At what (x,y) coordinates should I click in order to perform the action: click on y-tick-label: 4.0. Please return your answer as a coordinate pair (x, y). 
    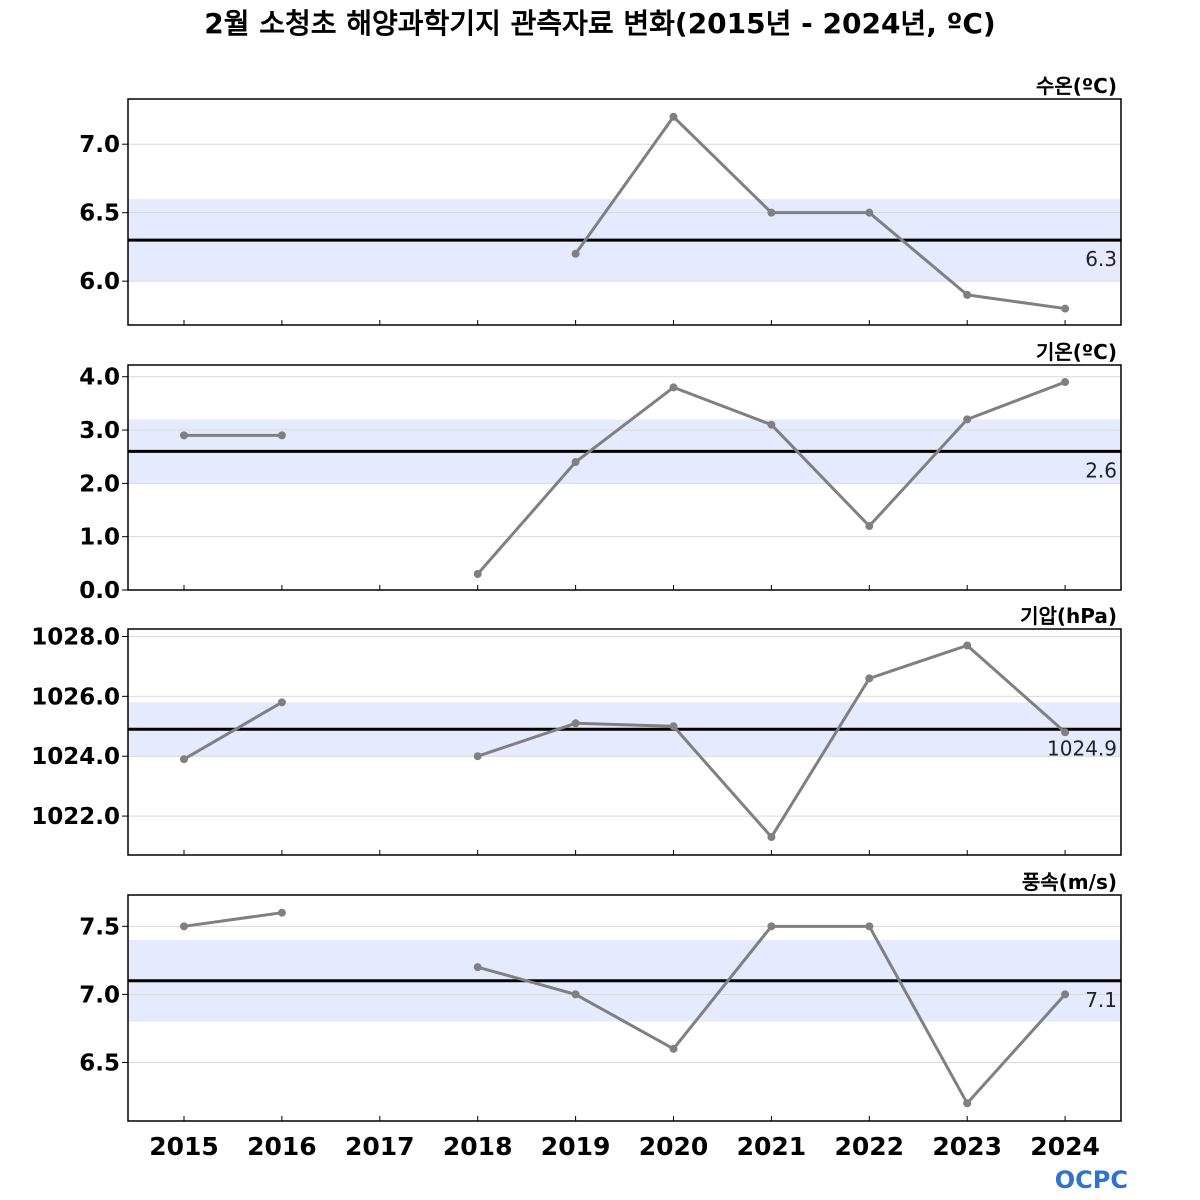
    Looking at the image, I should click on (99, 378).